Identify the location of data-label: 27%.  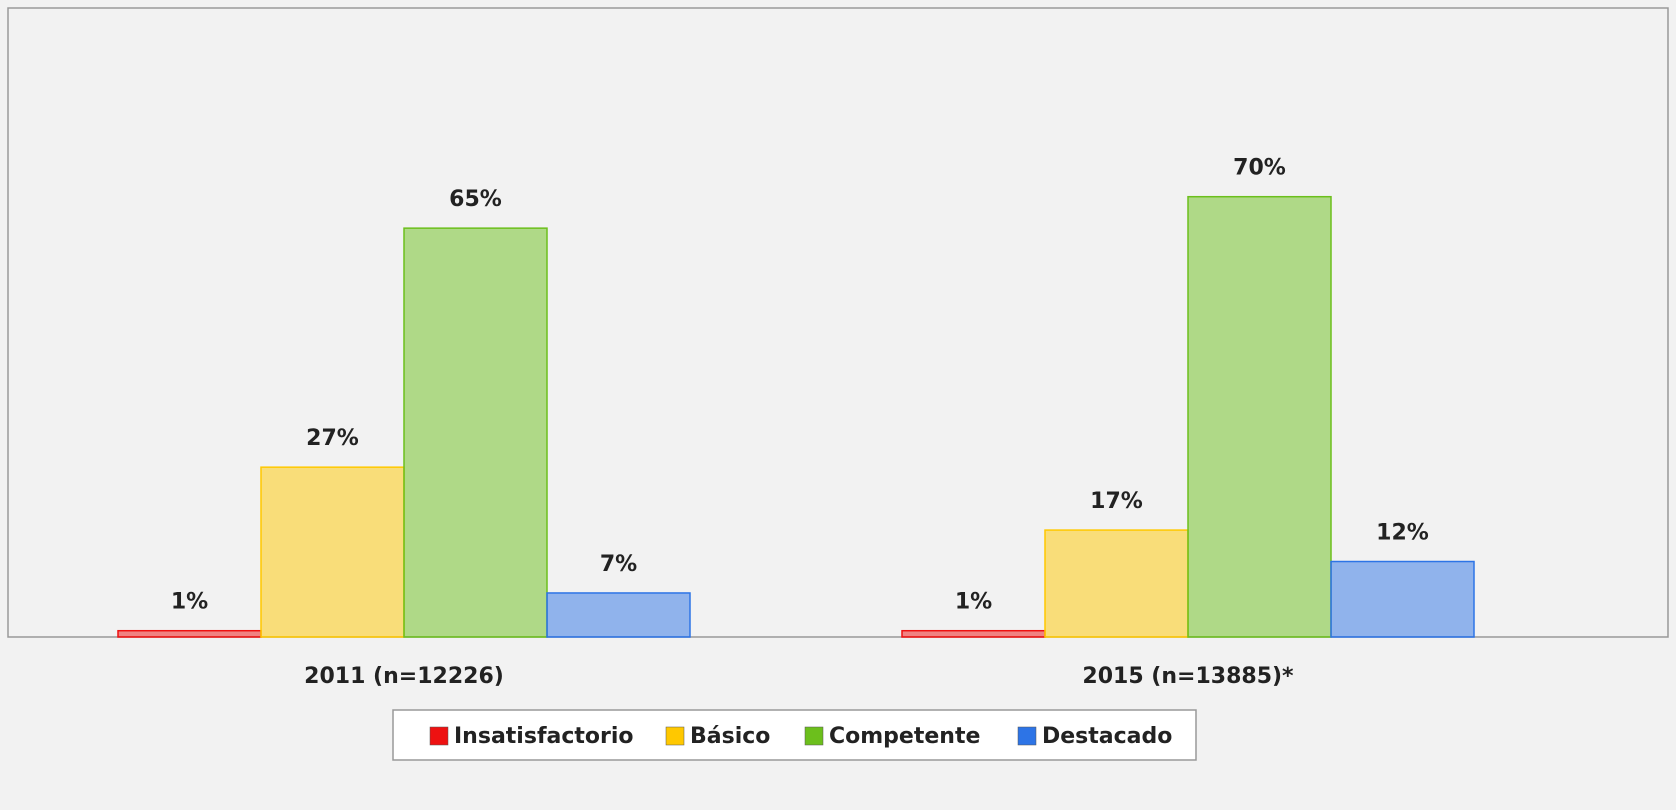
(332, 438).